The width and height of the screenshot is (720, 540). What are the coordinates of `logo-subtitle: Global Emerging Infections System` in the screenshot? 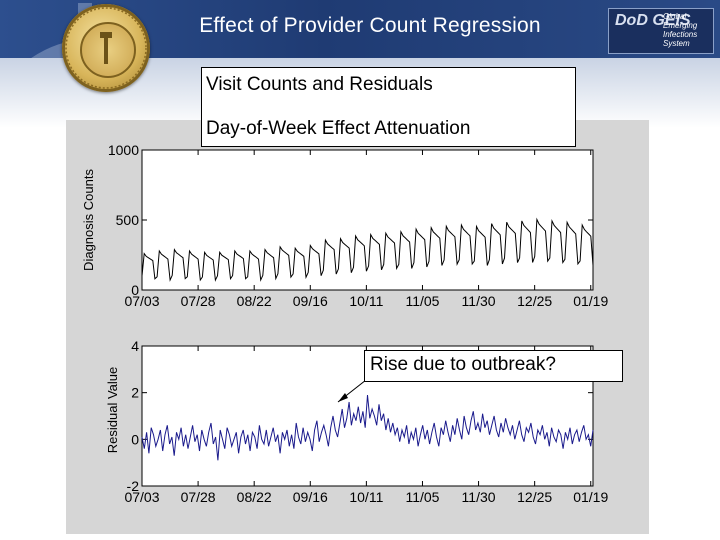 It's located at (680, 30).